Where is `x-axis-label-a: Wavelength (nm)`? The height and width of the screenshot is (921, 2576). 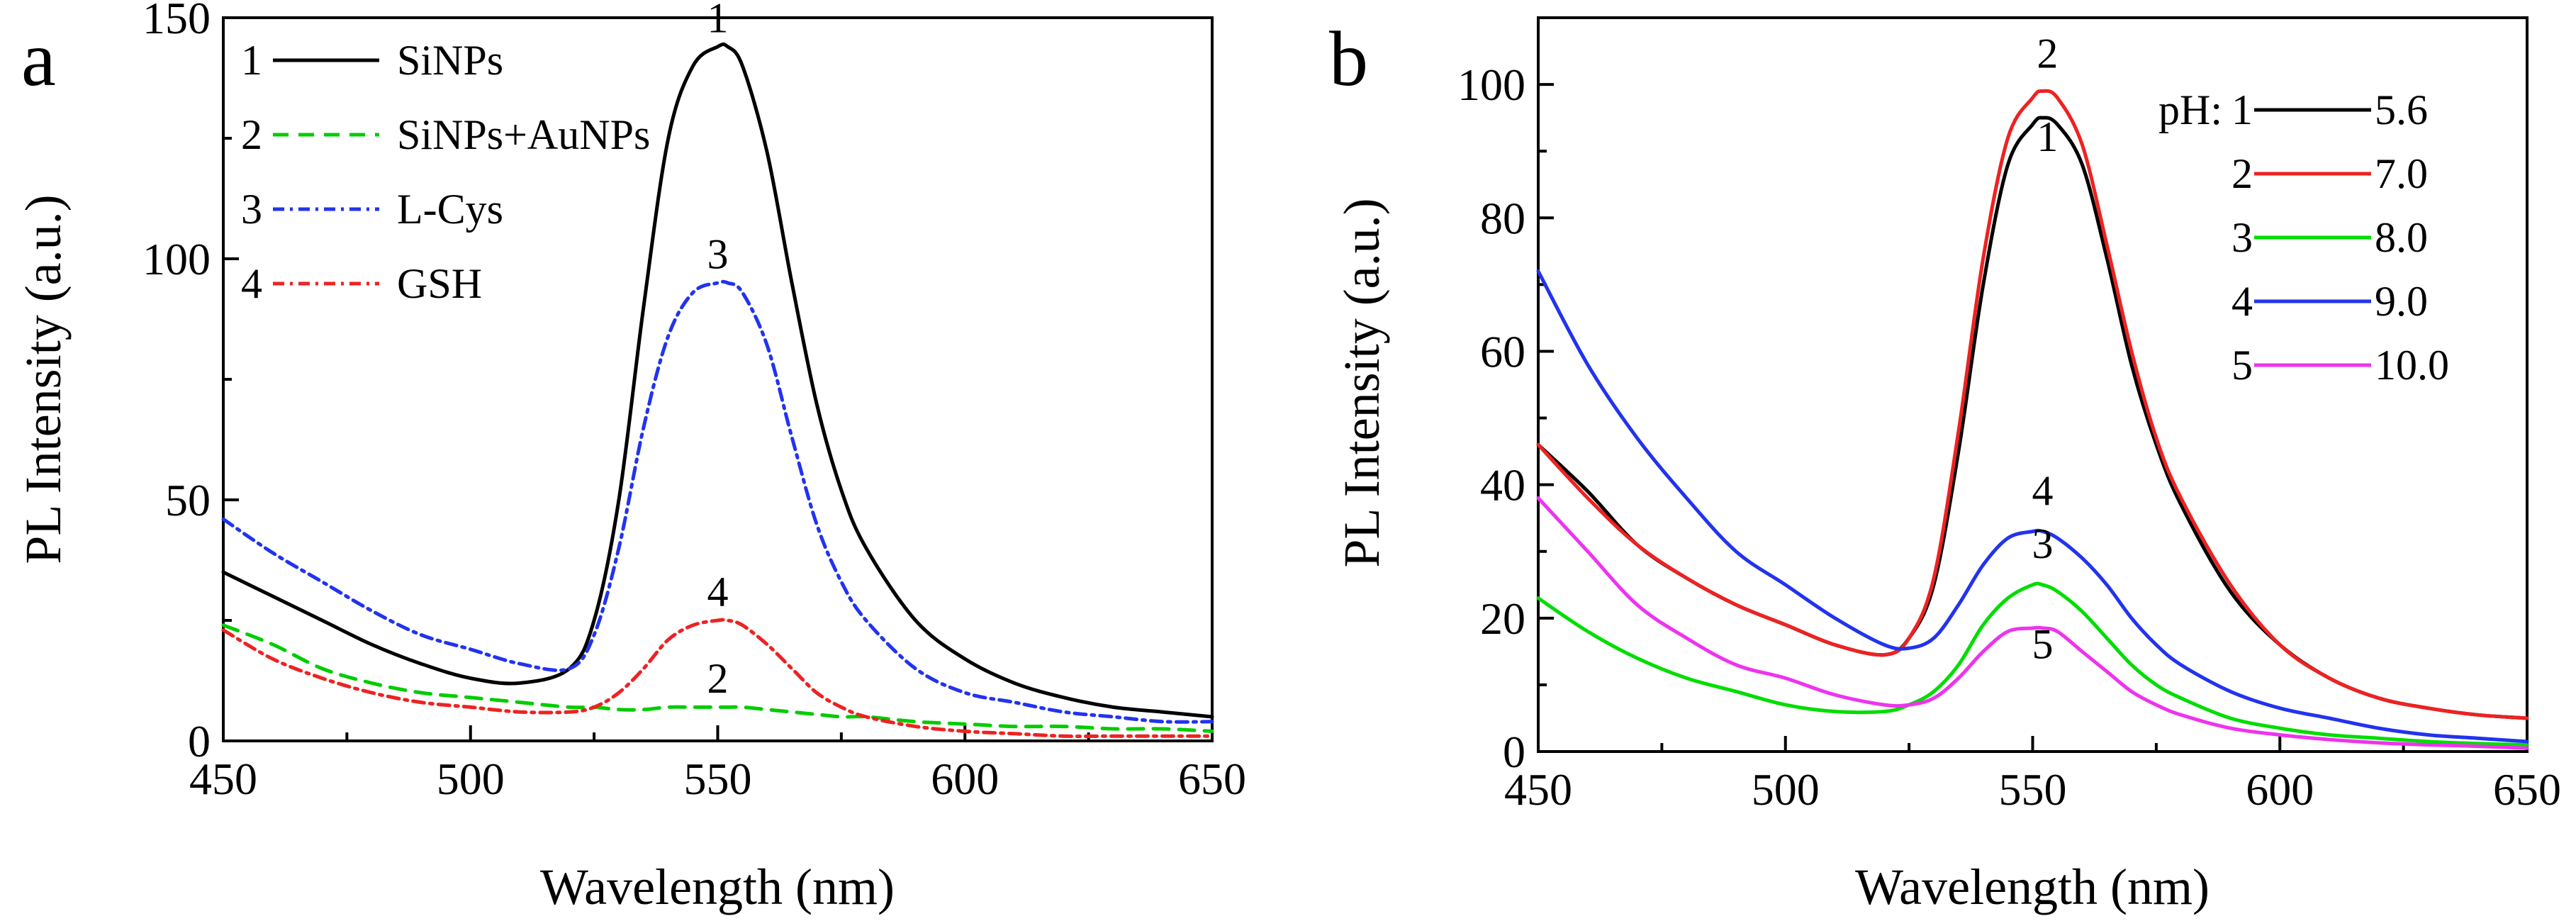
x-axis-label-a: Wavelength (nm) is located at coordinates (718, 887).